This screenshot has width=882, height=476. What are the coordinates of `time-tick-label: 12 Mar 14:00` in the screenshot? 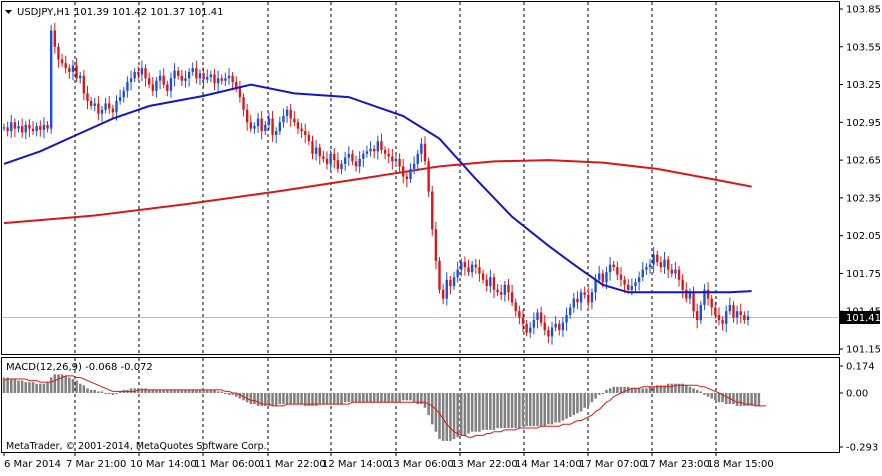 It's located at (355, 464).